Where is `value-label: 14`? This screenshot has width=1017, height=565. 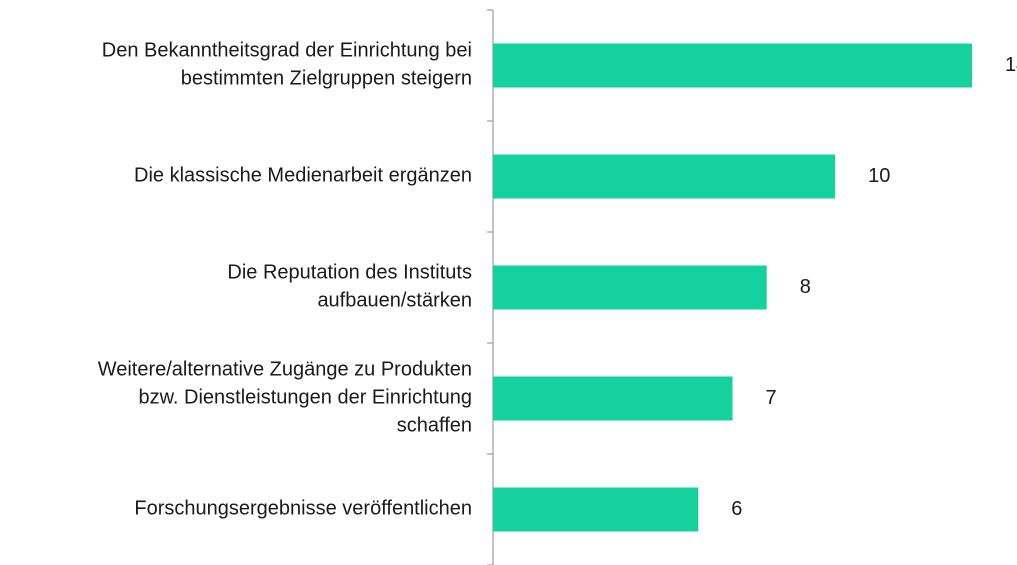 value-label: 14 is located at coordinates (1011, 65).